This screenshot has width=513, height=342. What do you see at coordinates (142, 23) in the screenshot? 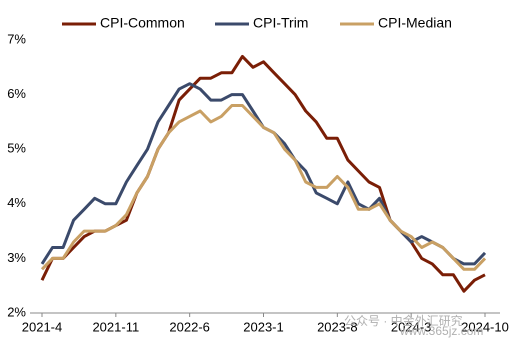
I see `legend-label: CPI-Common` at bounding box center [142, 23].